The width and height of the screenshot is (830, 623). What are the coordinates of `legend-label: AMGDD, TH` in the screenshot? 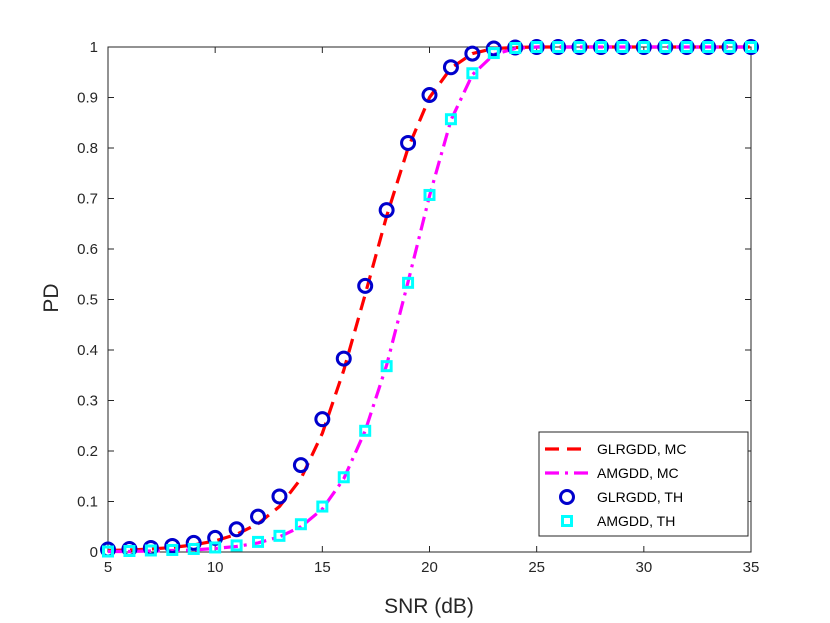 It's located at (636, 521).